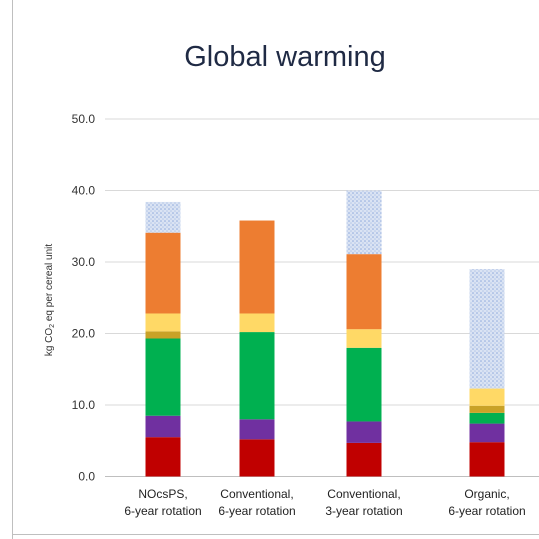  I want to click on y-axis-label-main: kg CO, so click(49, 342).